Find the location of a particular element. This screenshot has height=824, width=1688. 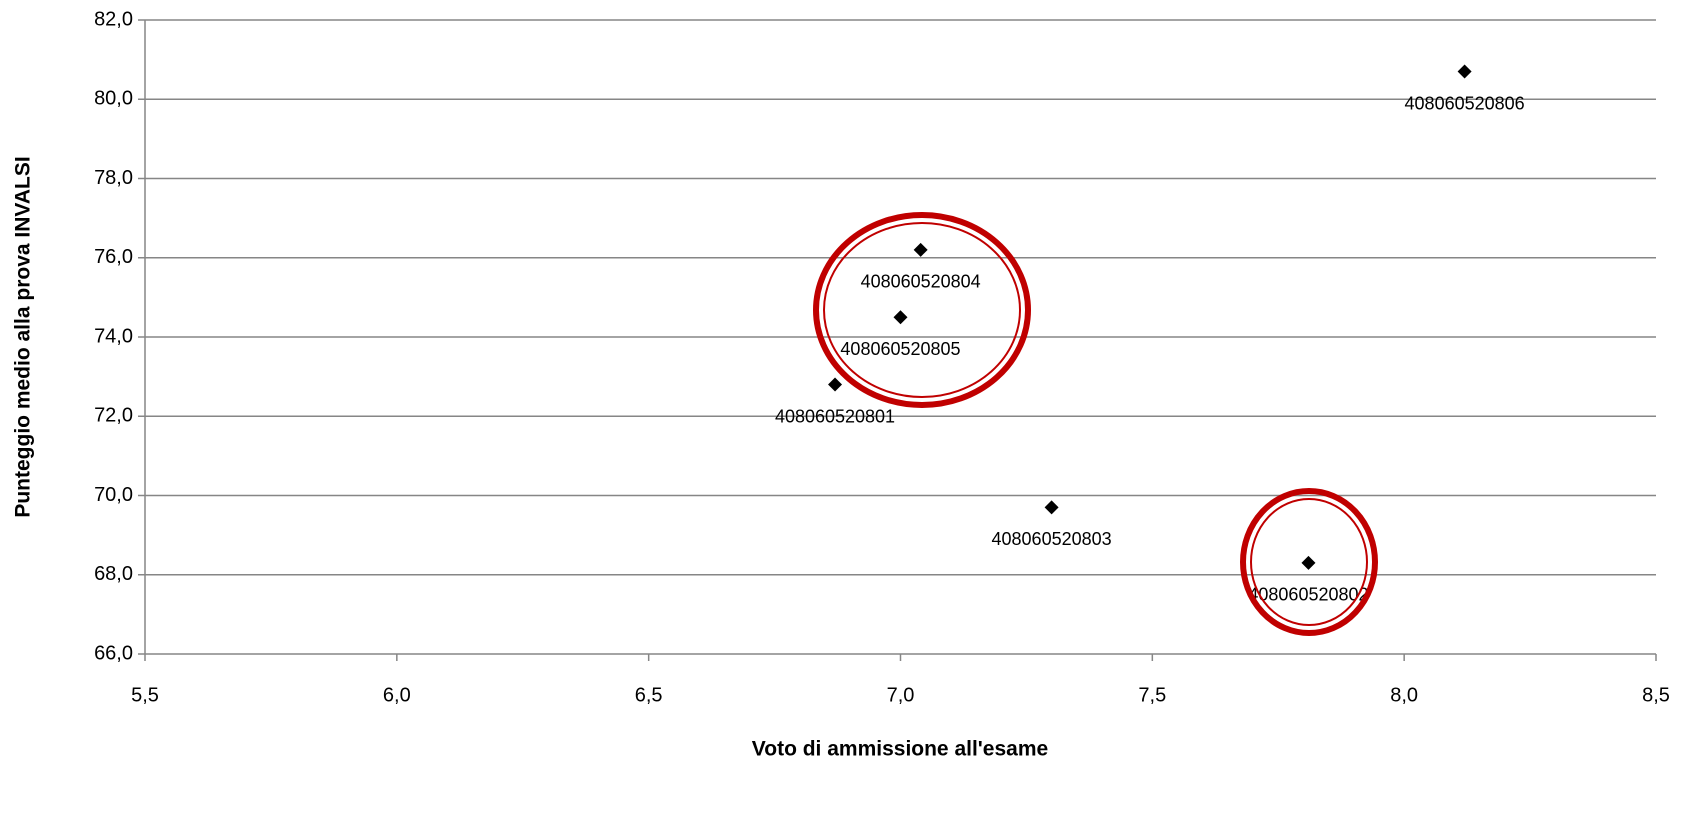

point-label: 408060520806 is located at coordinates (1465, 103).